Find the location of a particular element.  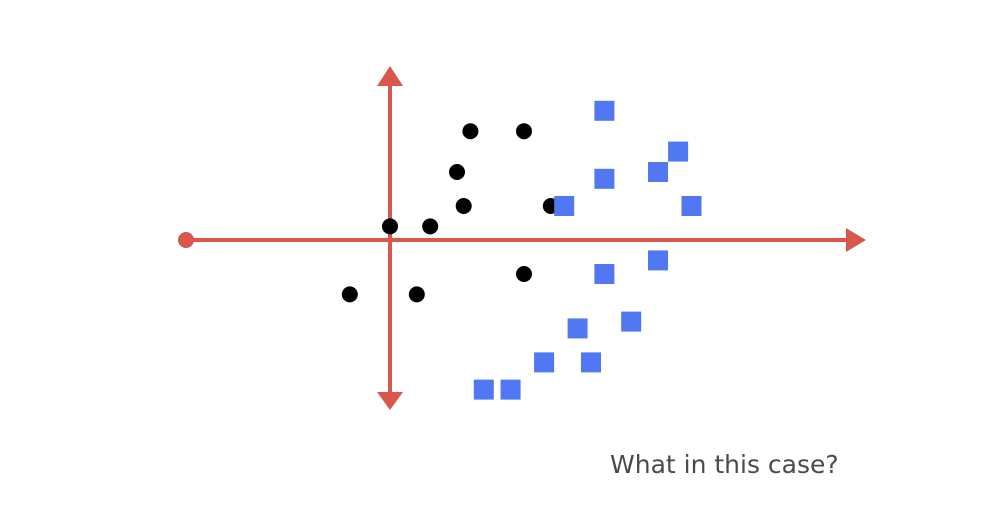

x-axis-origin-dot is located at coordinates (186, 240).